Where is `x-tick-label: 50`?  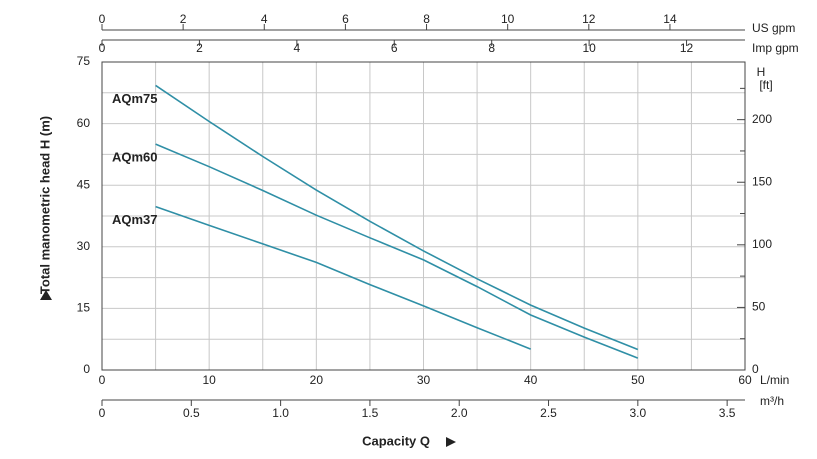 x-tick-label: 50 is located at coordinates (638, 380).